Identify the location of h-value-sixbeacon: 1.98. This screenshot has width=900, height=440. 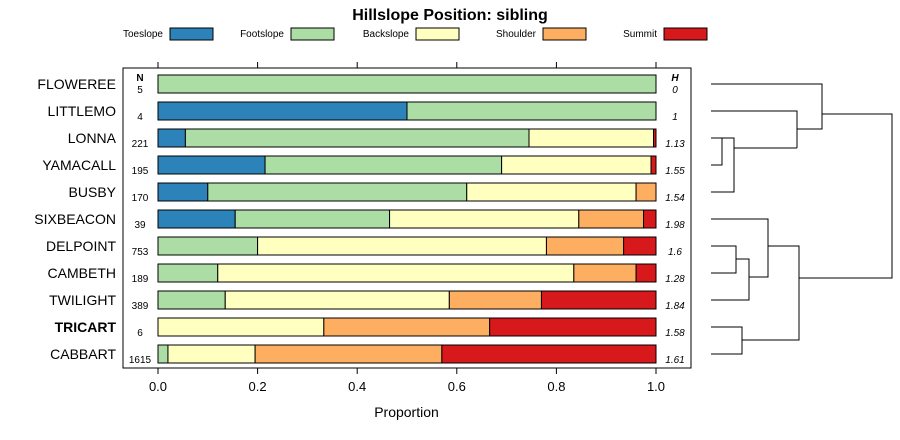
(675, 225).